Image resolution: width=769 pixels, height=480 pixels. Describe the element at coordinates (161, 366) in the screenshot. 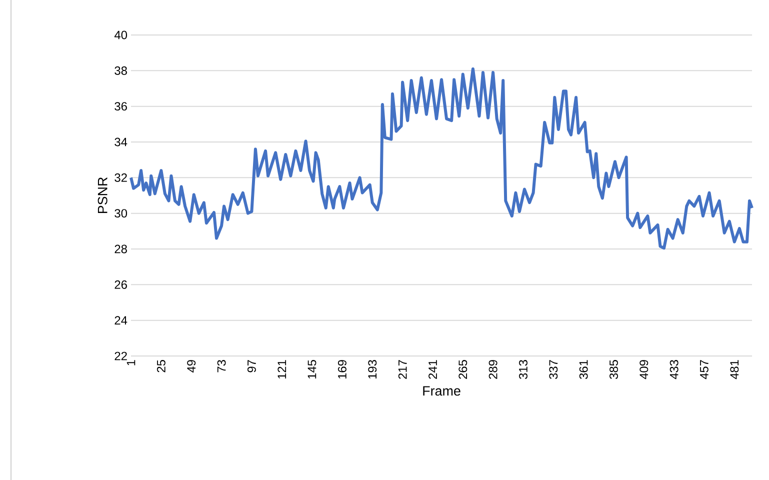

I see `x-tick-label: 25` at that location.